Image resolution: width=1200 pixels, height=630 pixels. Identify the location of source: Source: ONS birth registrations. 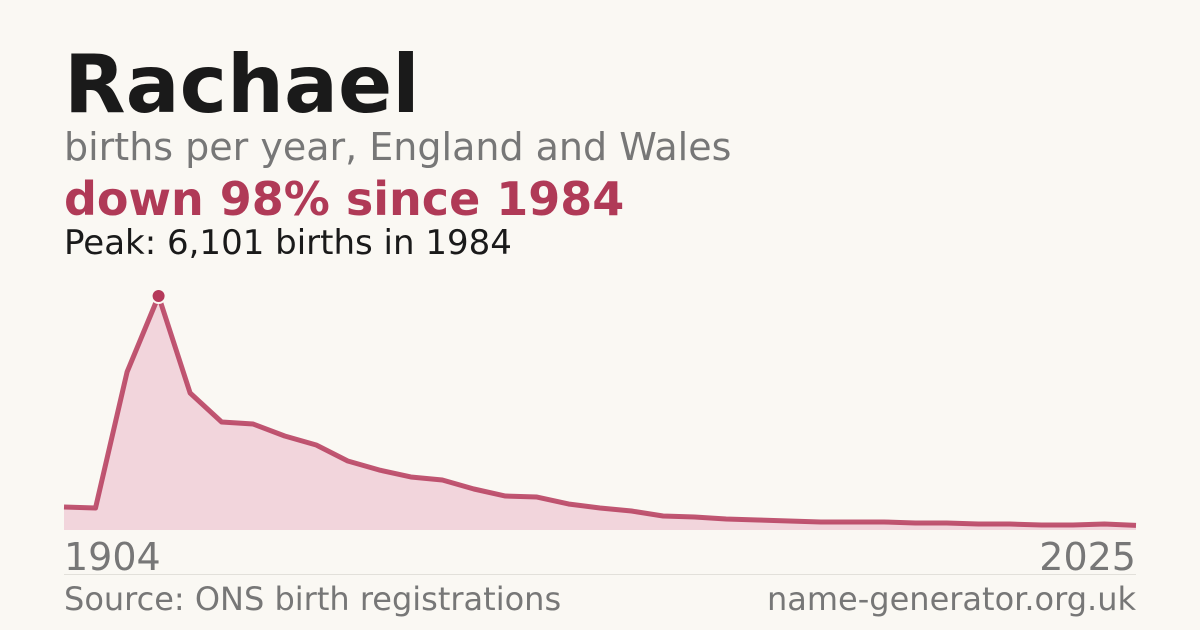
(312, 599).